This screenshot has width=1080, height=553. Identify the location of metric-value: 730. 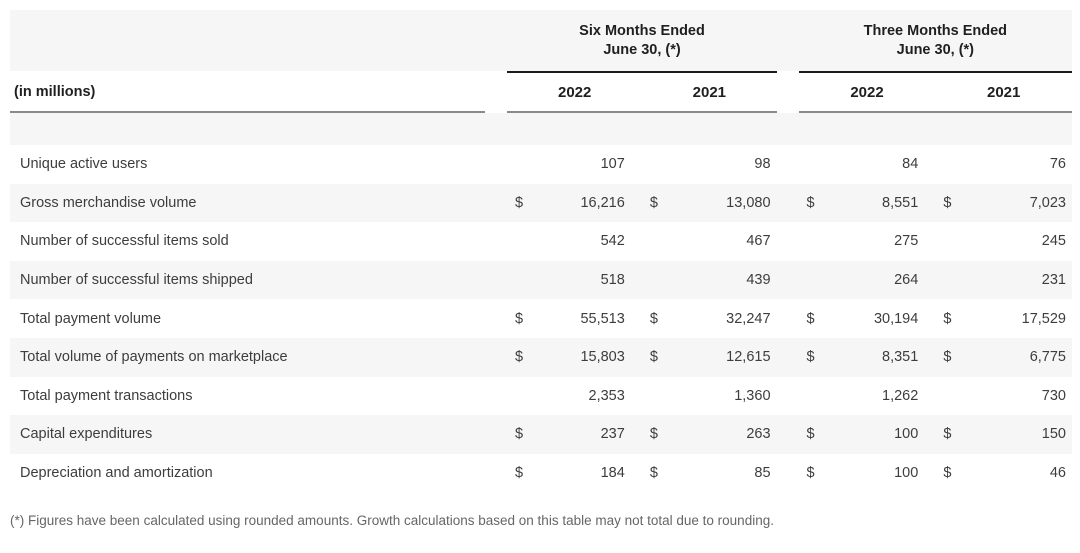
(1053, 395).